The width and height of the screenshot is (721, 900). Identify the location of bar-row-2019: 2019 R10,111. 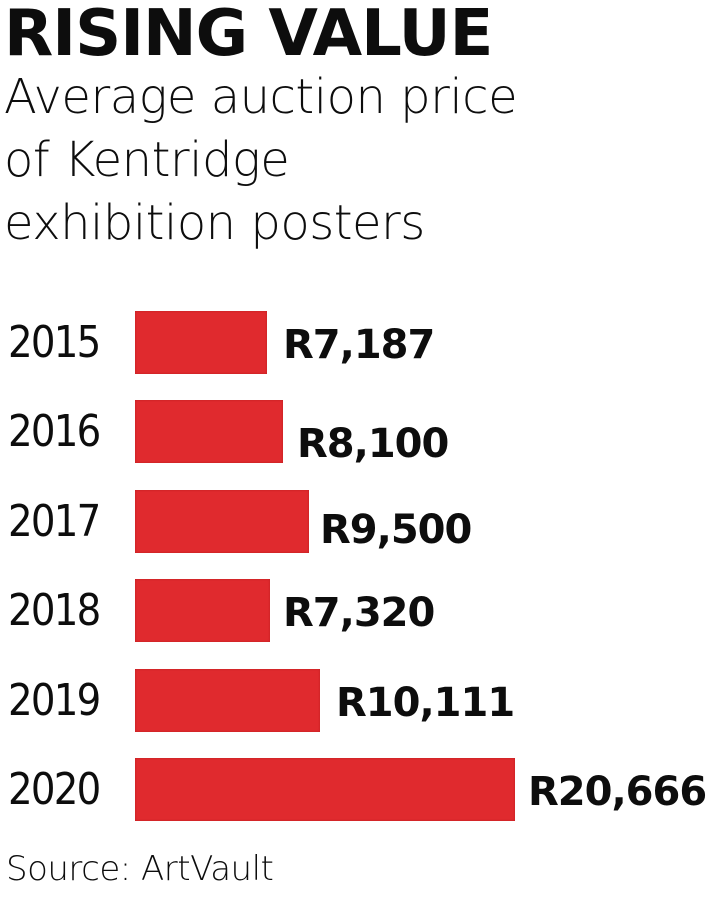
(360, 701).